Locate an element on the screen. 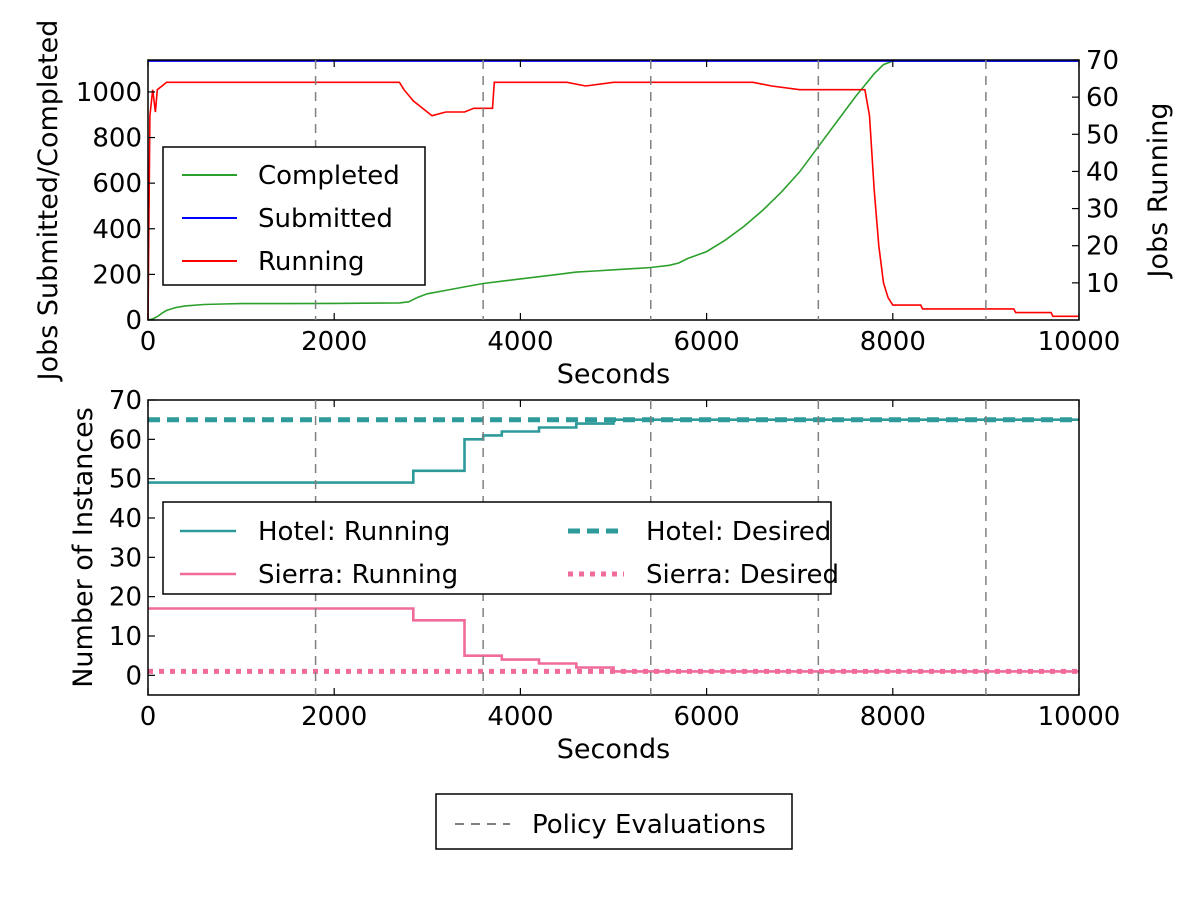  y2-tick-label: 50 is located at coordinates (1102, 135).